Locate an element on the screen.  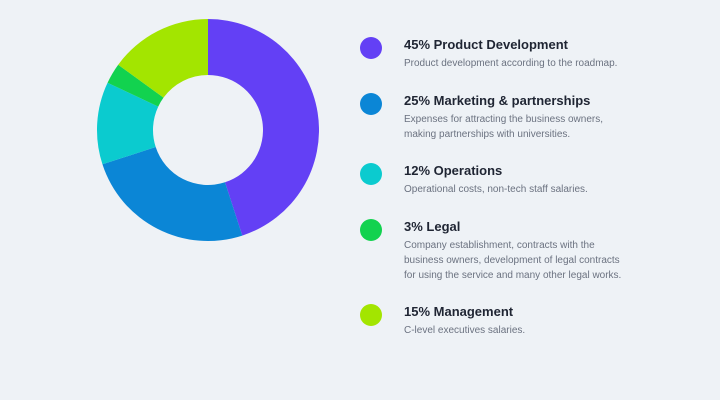
legend-title: 25% Marketing & partnerships is located at coordinates (497, 100).